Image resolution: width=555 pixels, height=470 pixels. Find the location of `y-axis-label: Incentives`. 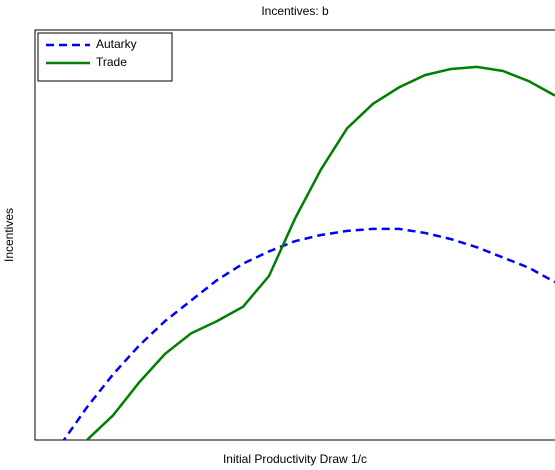

y-axis-label: Incentives is located at coordinates (9, 235).